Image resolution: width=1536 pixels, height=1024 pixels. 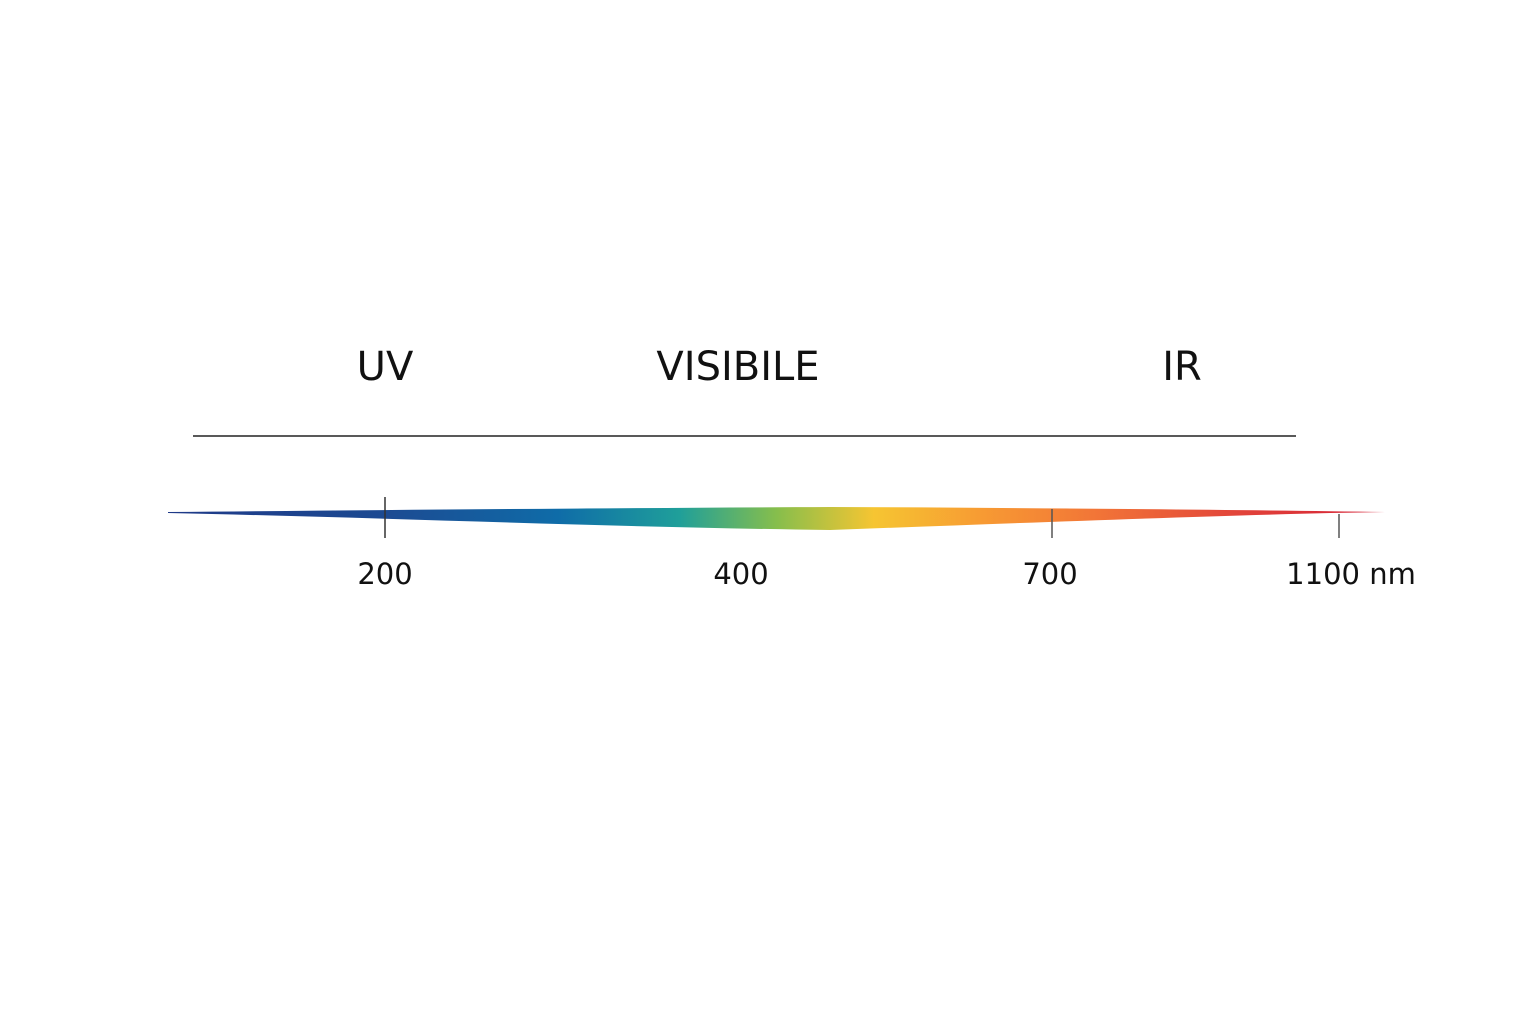 I want to click on tick-label: 400, so click(x=740, y=574).